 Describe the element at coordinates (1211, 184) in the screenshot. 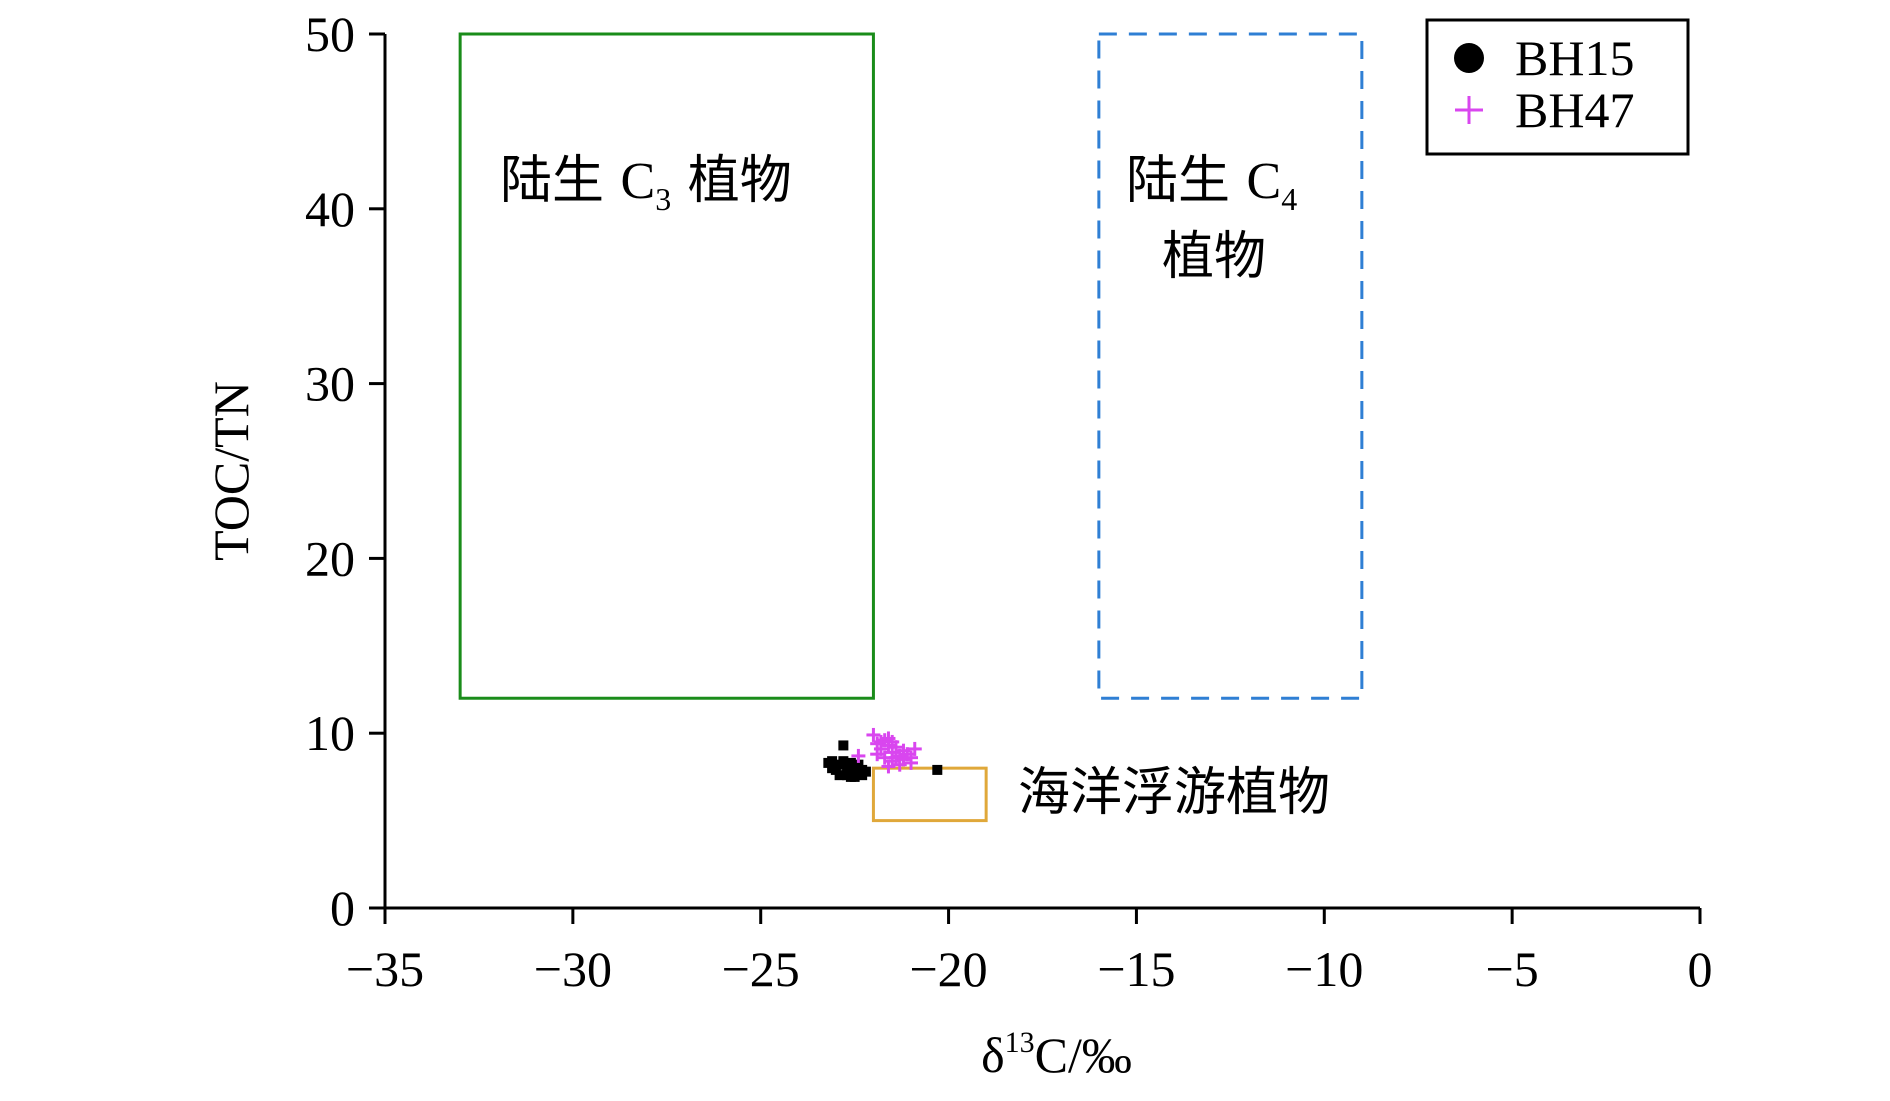

I see `region-label-2-line-1: 陆生 C4` at that location.